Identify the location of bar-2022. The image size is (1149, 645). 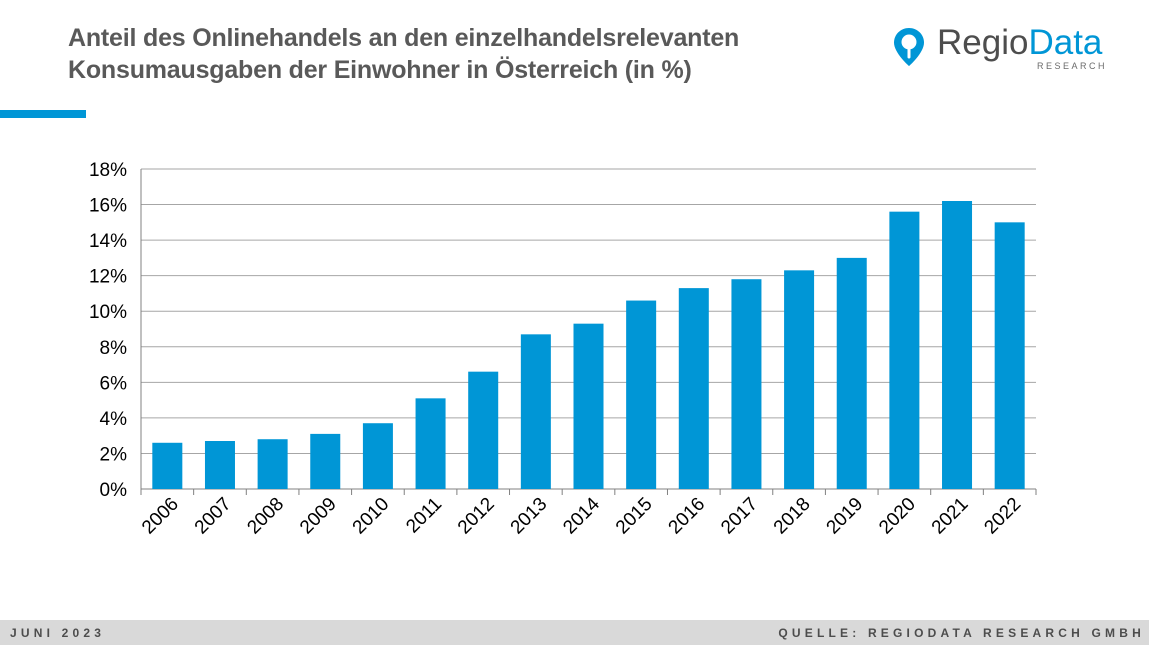
(1009, 355).